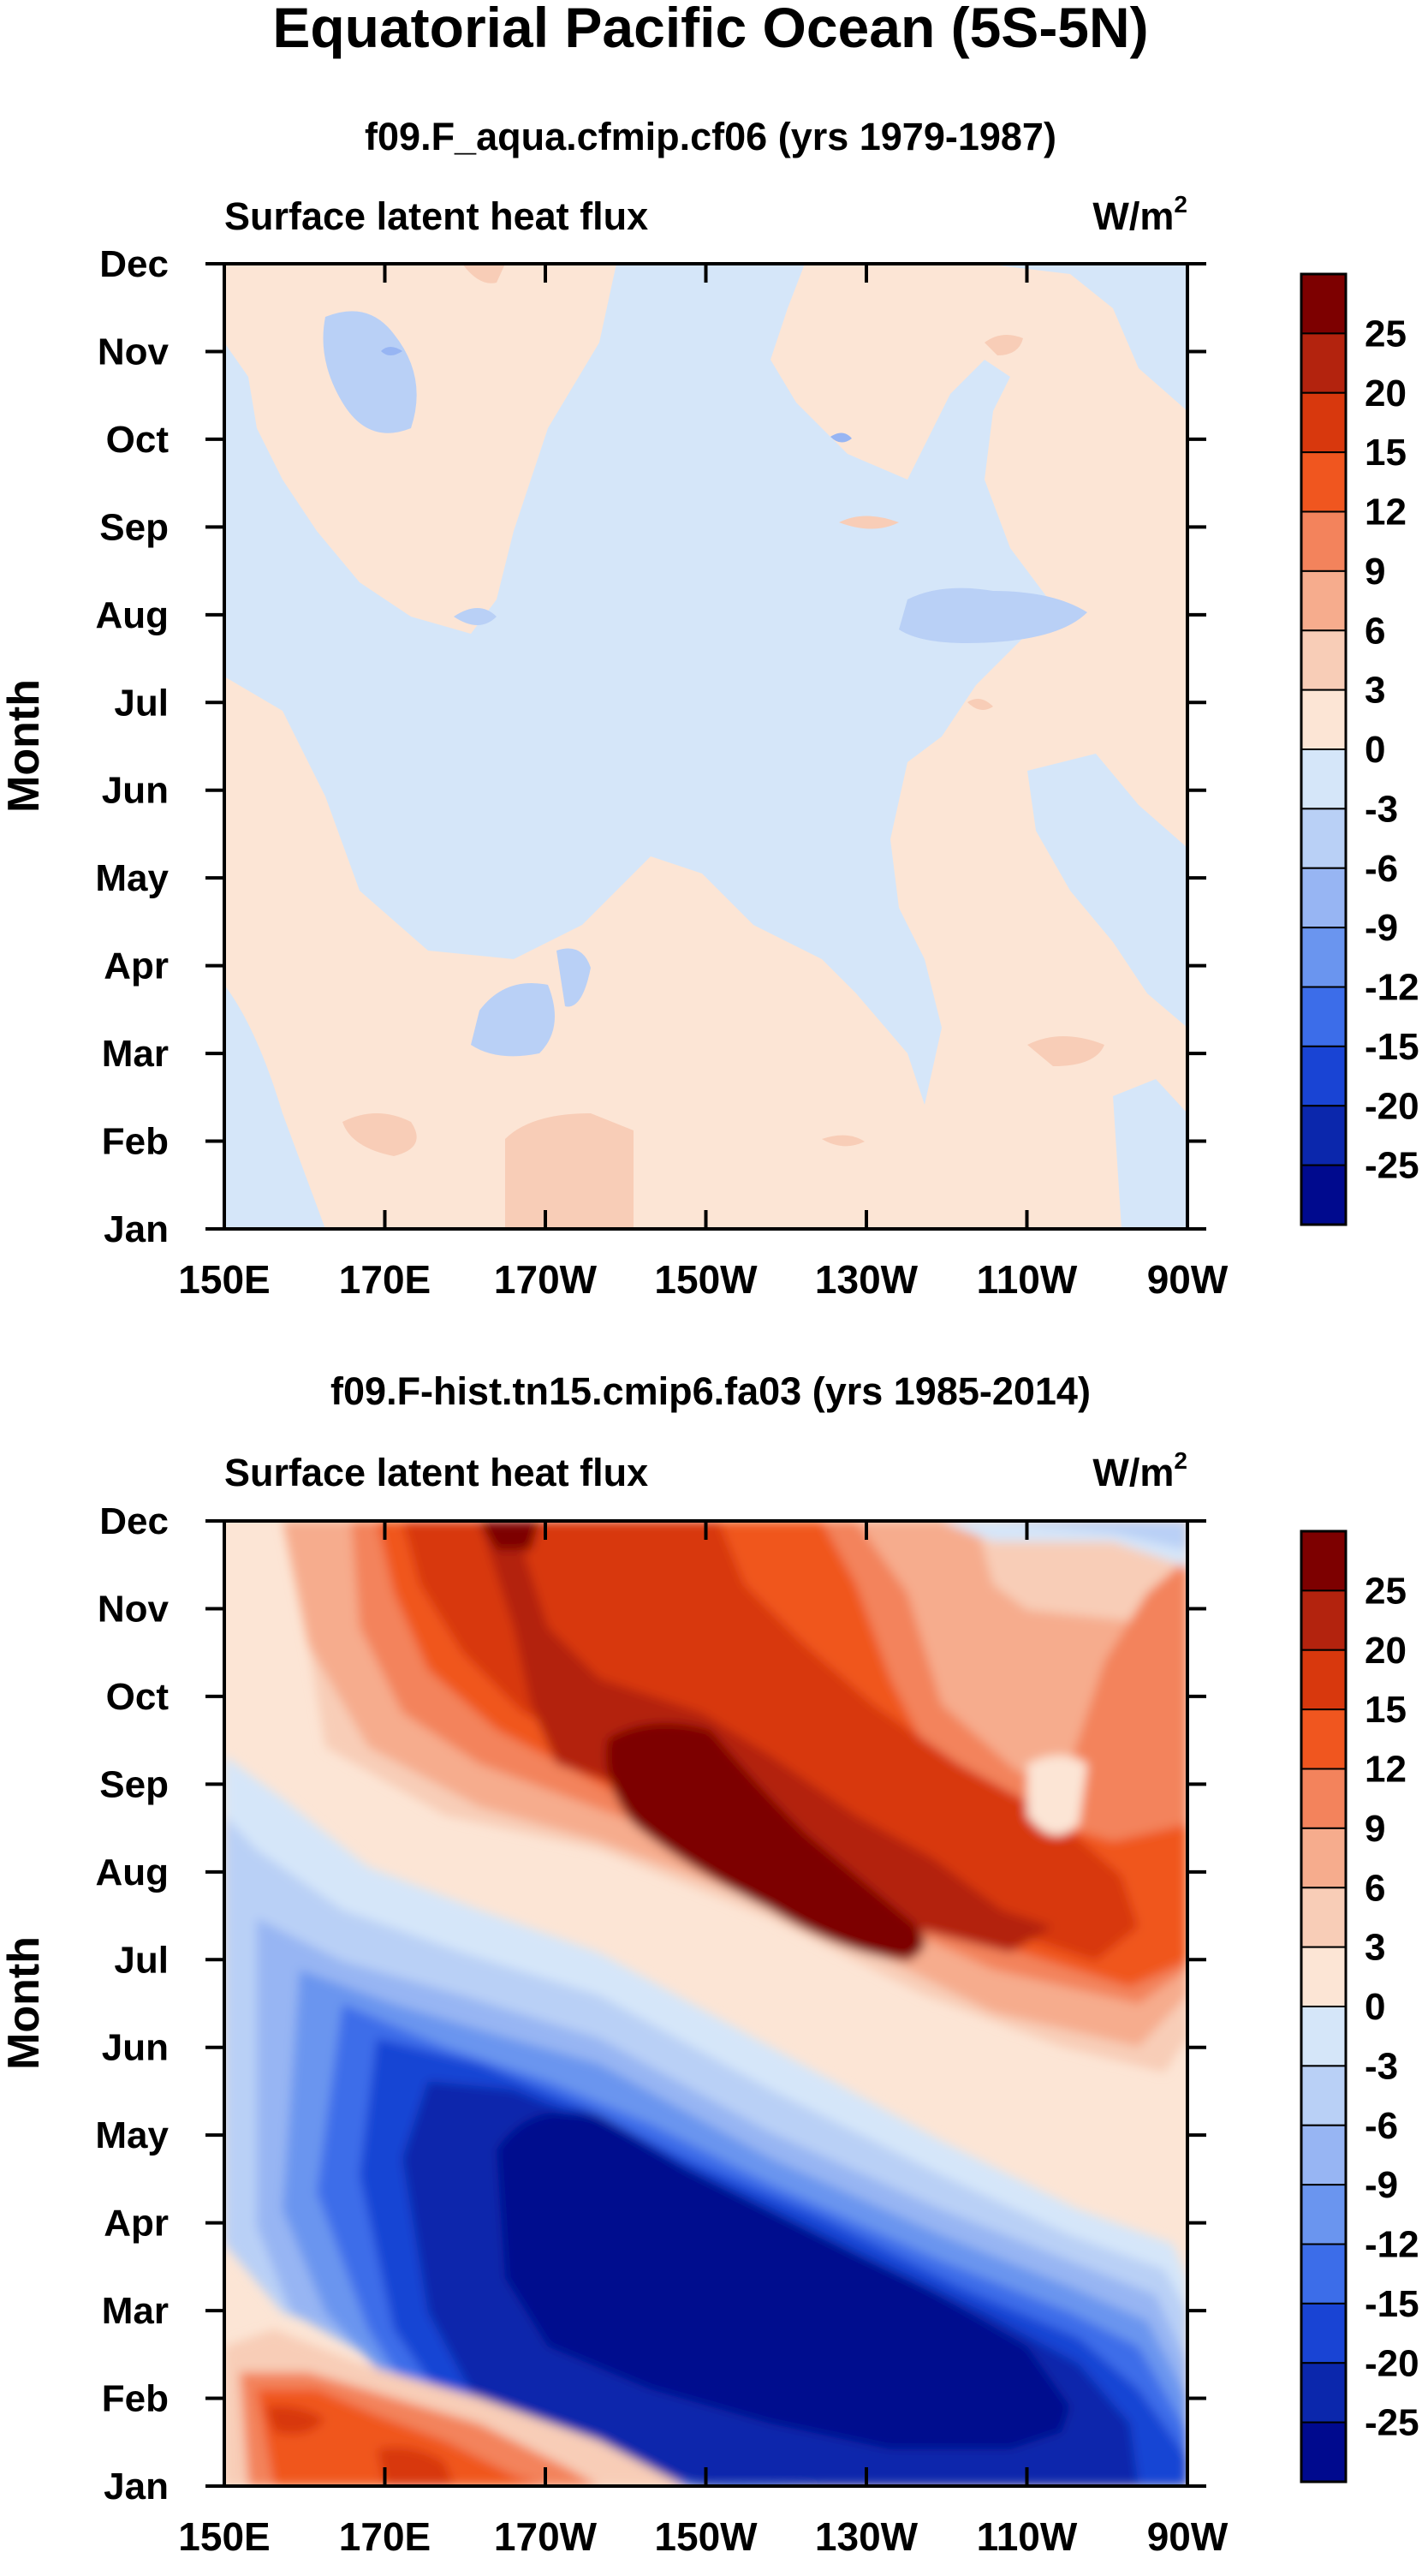 This screenshot has width=1422, height=2576. Describe the element at coordinates (135, 2399) in the screenshot. I see `y-tick-label: Feb` at that location.